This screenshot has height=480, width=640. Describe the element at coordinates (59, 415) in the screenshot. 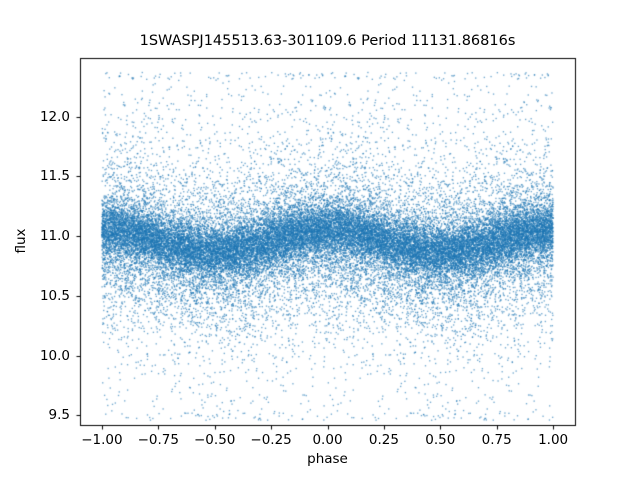

I see `y-tick-label: 9.5` at that location.